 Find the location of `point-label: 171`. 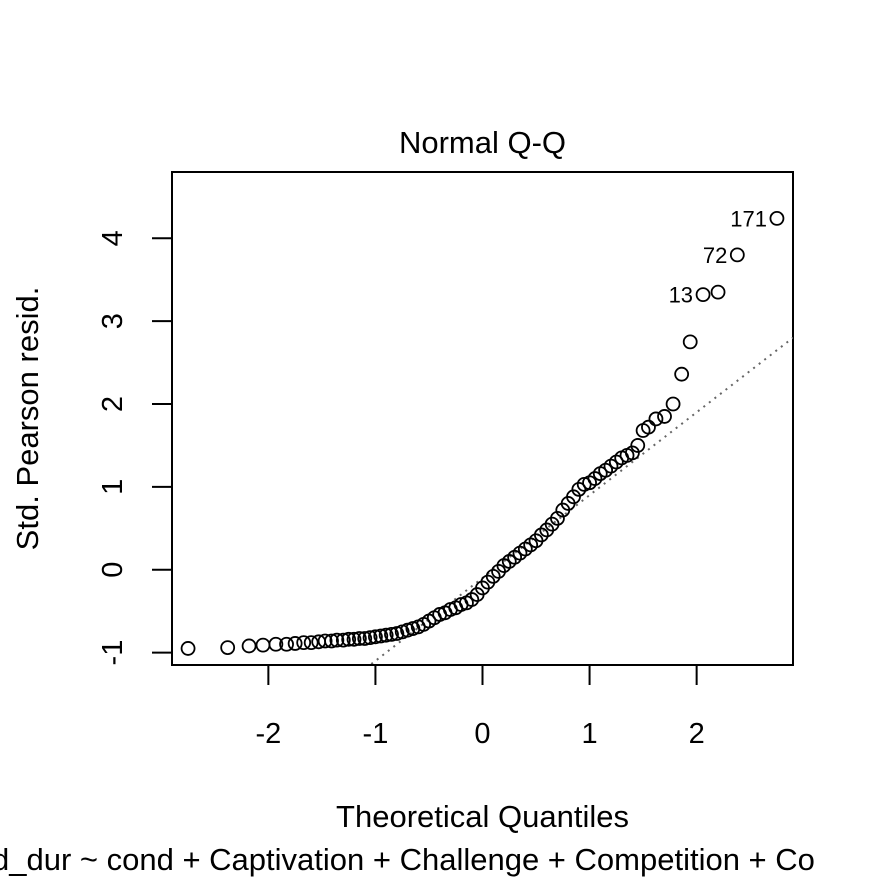

point-label: 171 is located at coordinates (748, 218).